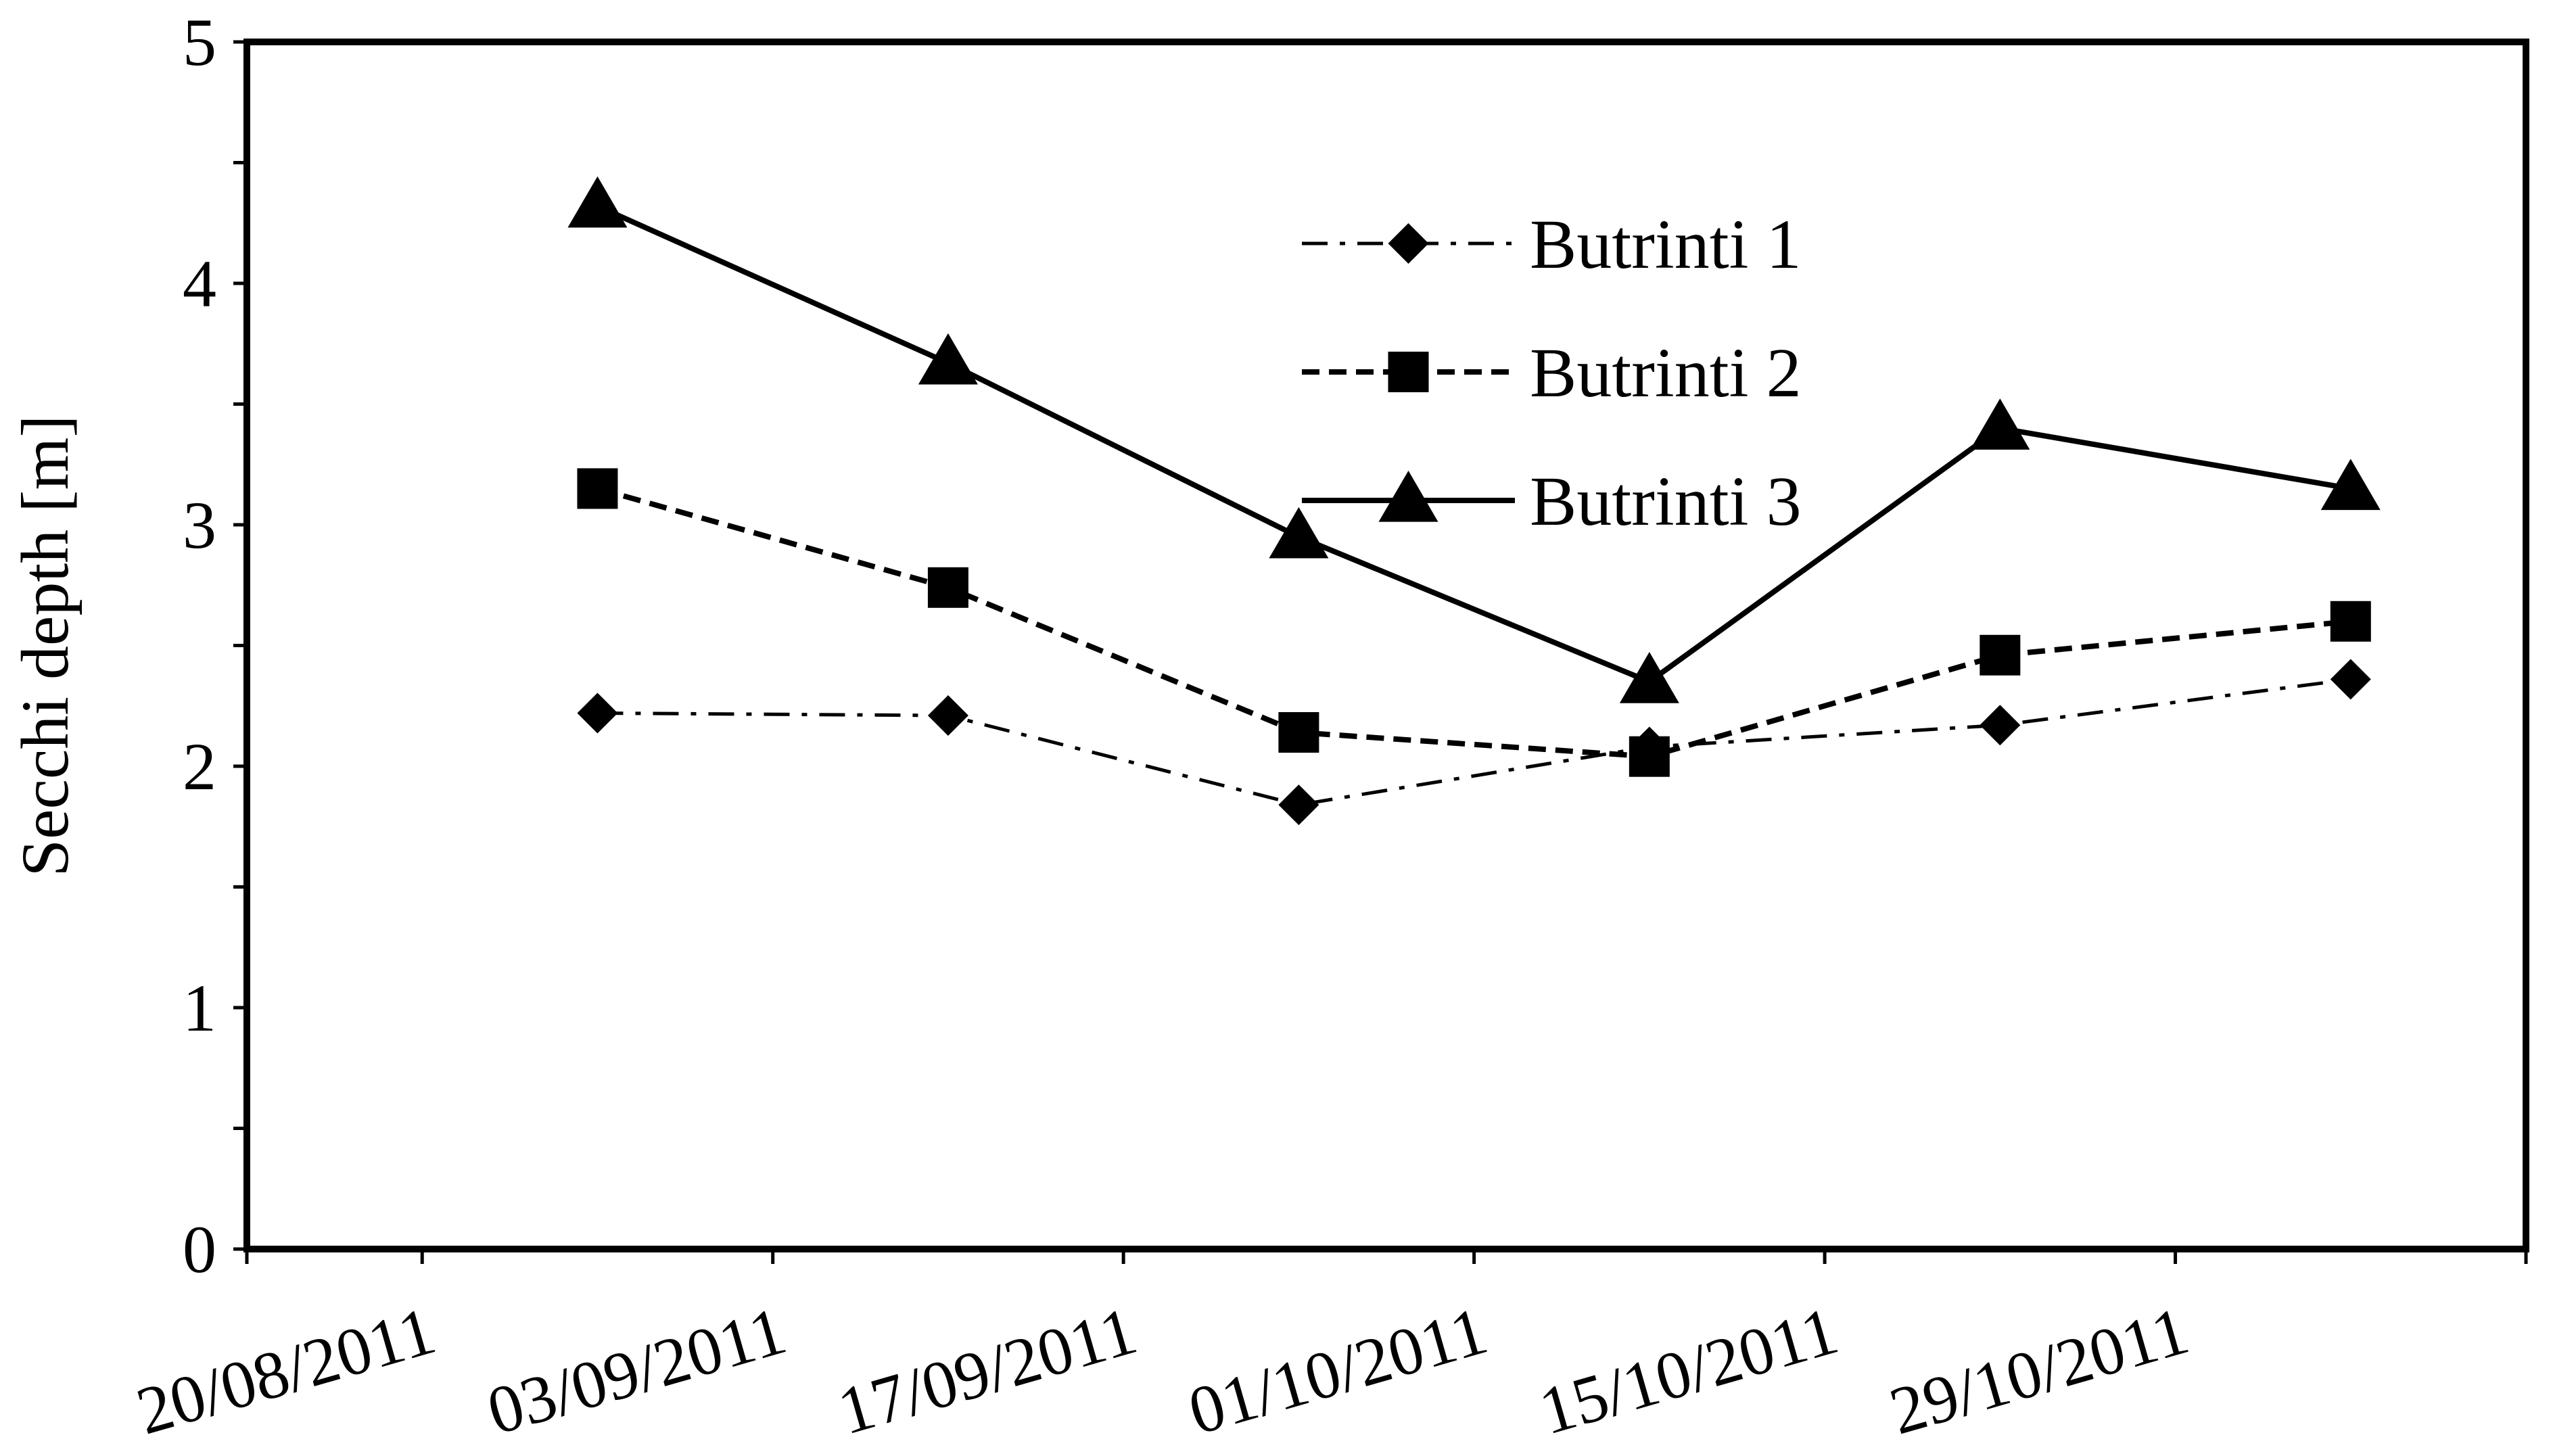 The image size is (2551, 1456). Describe the element at coordinates (199, 767) in the screenshot. I see `y-tick-label: 2` at that location.